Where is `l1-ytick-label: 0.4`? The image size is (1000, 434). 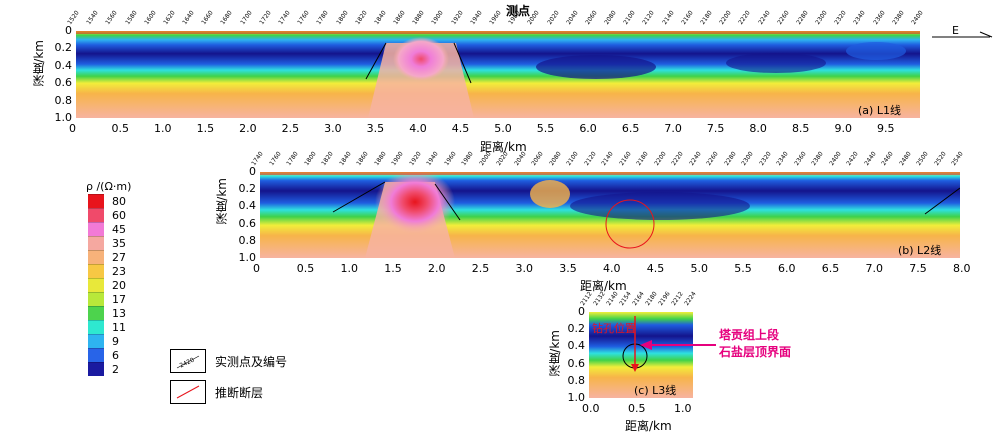 l1-ytick-label: 0.4 is located at coordinates (63, 65).